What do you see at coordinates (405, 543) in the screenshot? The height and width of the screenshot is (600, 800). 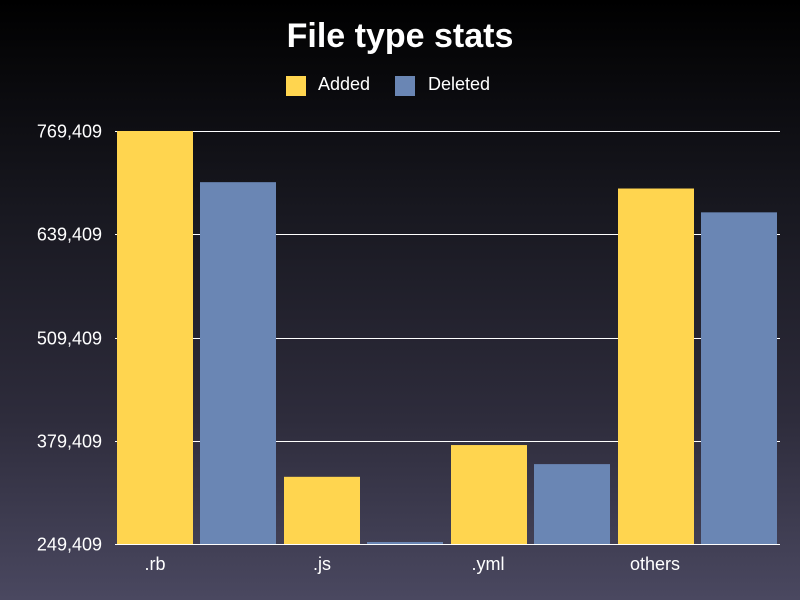 I see `bar-deleted-js` at bounding box center [405, 543].